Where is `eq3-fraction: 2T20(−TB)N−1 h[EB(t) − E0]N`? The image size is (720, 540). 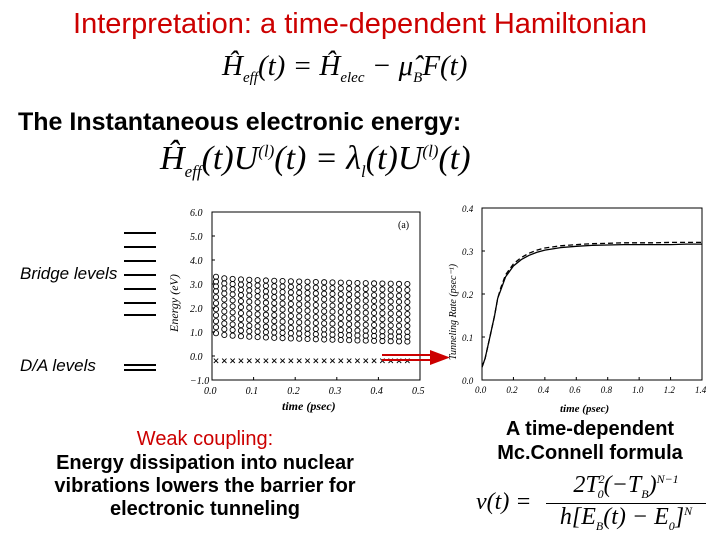
eq3-fraction: 2T20(−TB)N−1 h[EB(t) − E0]N is located at coordinates (626, 503).